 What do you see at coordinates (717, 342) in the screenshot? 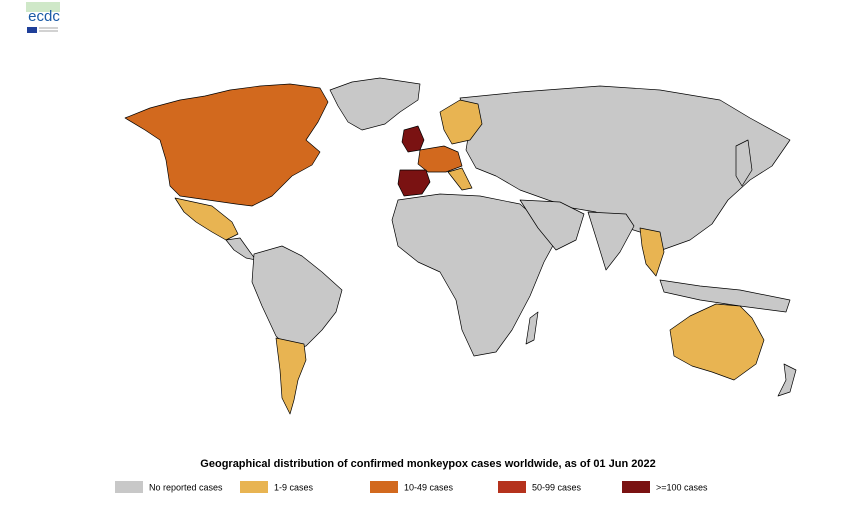
I see `australia` at bounding box center [717, 342].